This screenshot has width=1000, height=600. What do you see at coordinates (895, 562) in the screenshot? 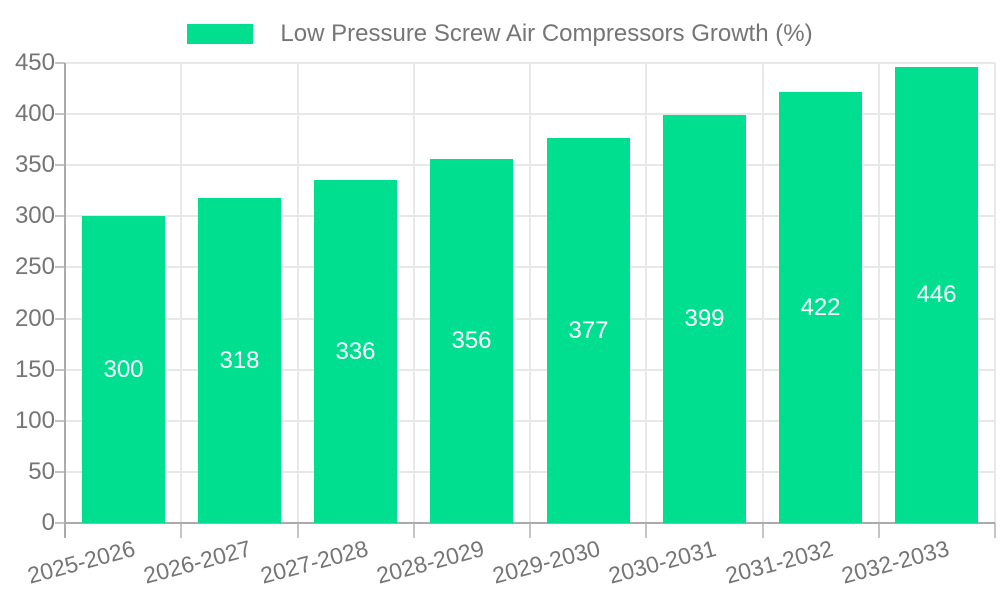
I see `x-tick-label: 2032-2033` at bounding box center [895, 562].